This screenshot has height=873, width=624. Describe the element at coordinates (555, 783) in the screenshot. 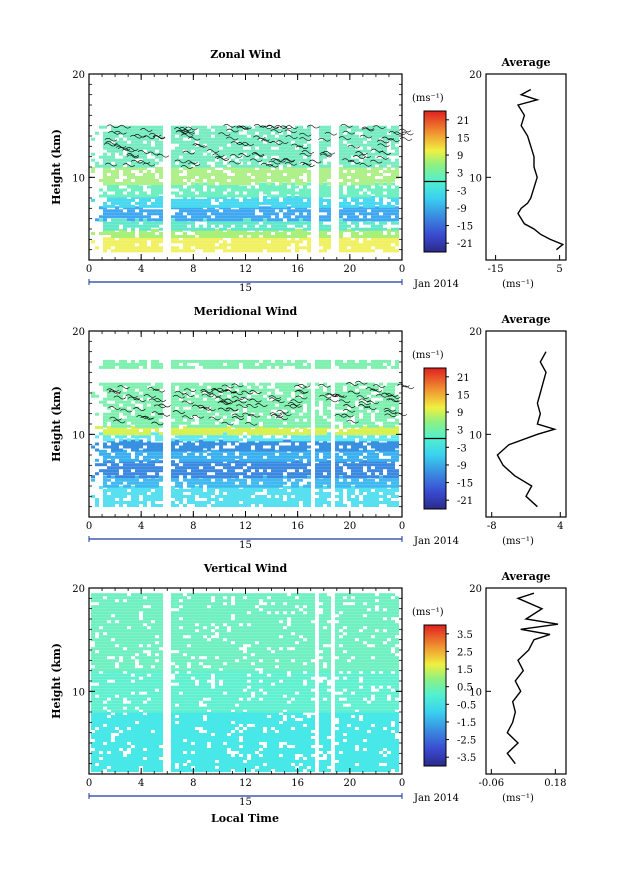

I see `profile-x-tick-label: 0.18` at that location.